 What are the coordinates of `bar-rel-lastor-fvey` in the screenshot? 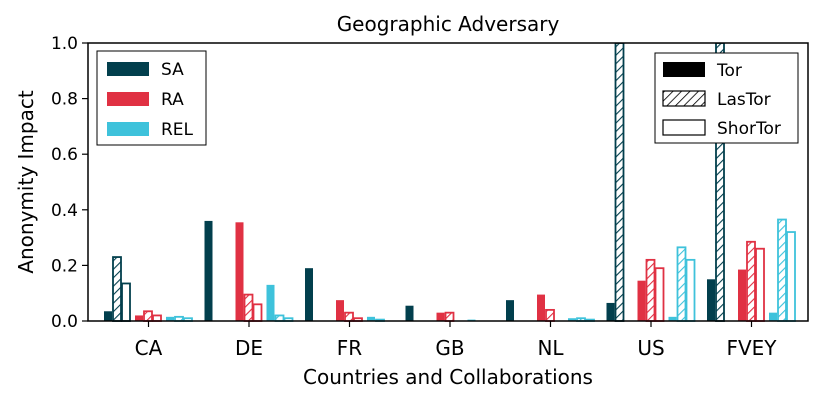 It's located at (782, 270).